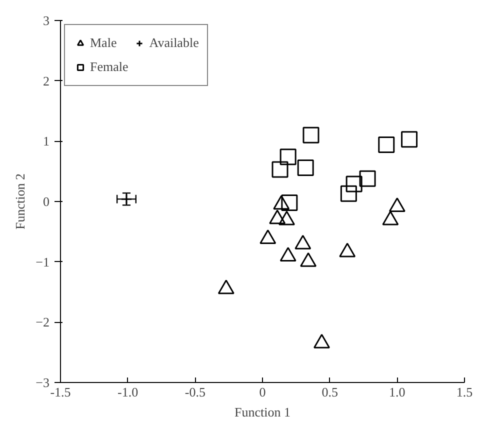 The width and height of the screenshot is (484, 422). I want to click on x-tick-label: 1.0, so click(397, 392).